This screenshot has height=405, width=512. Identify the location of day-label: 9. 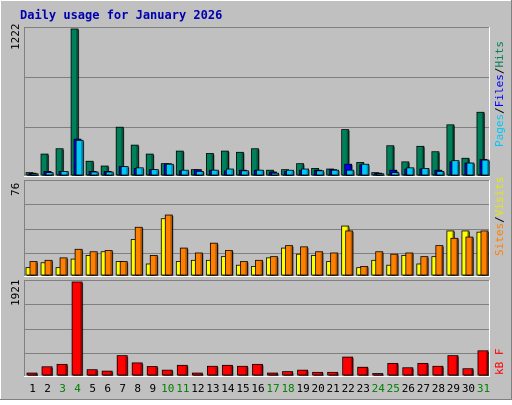
(152, 388).